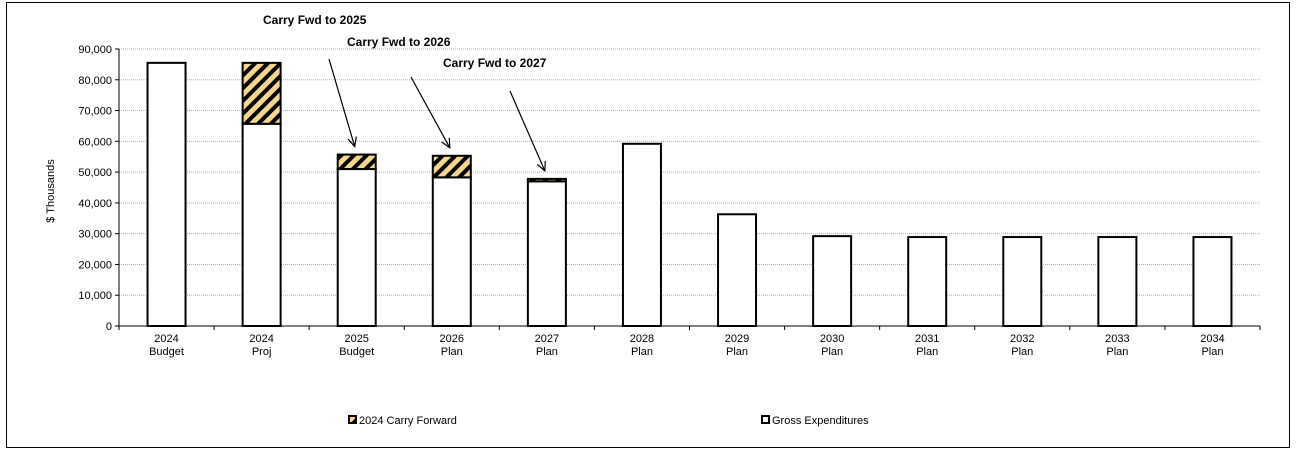 This screenshot has width=1299, height=454. Describe the element at coordinates (495, 63) in the screenshot. I see `annotation-label: Carry Fwd to 2027` at that location.